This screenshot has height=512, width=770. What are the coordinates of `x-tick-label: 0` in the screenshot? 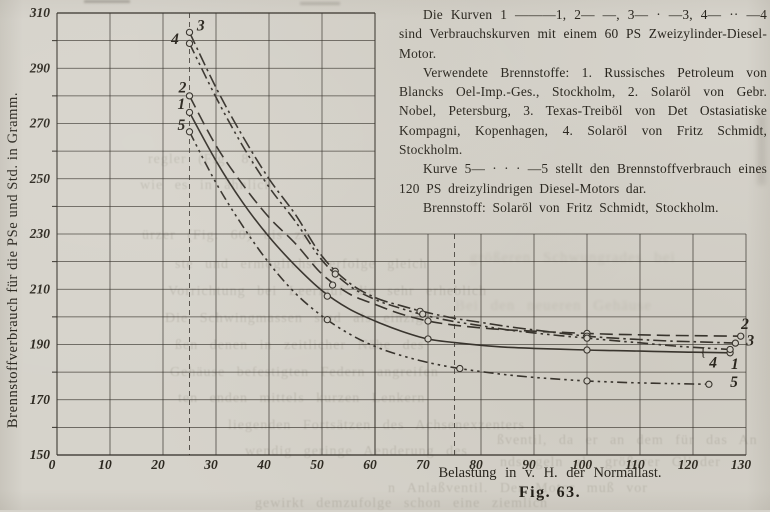 It's located at (52, 464).